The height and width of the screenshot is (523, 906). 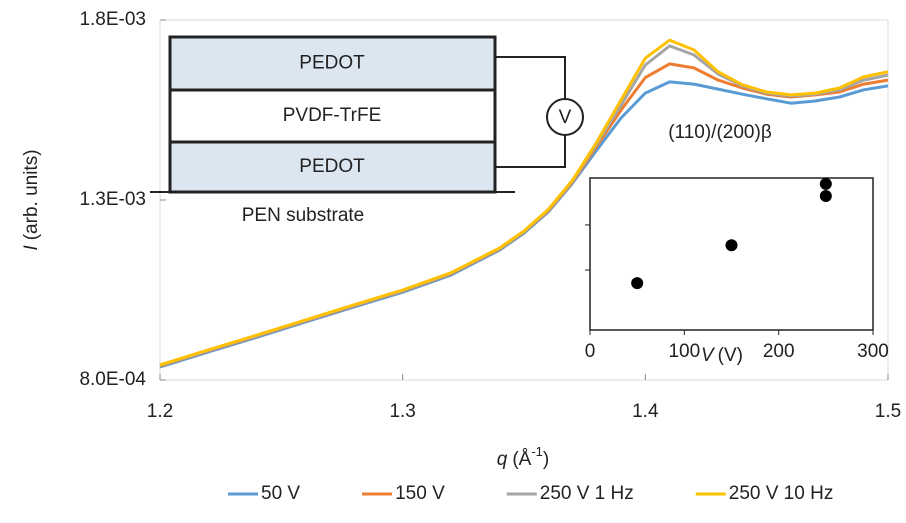 I want to click on y-tick-label: 8.0E-04, so click(x=112, y=379).